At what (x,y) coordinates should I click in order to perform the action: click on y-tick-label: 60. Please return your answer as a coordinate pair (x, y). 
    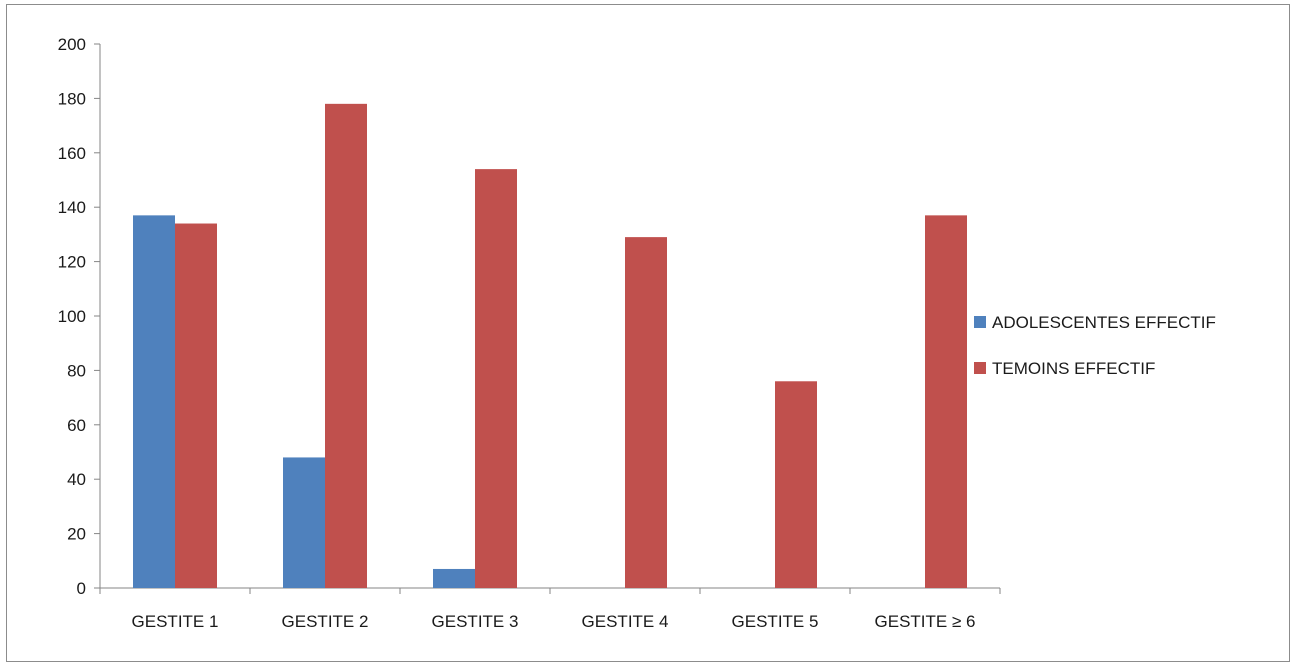
    Looking at the image, I should click on (76, 425).